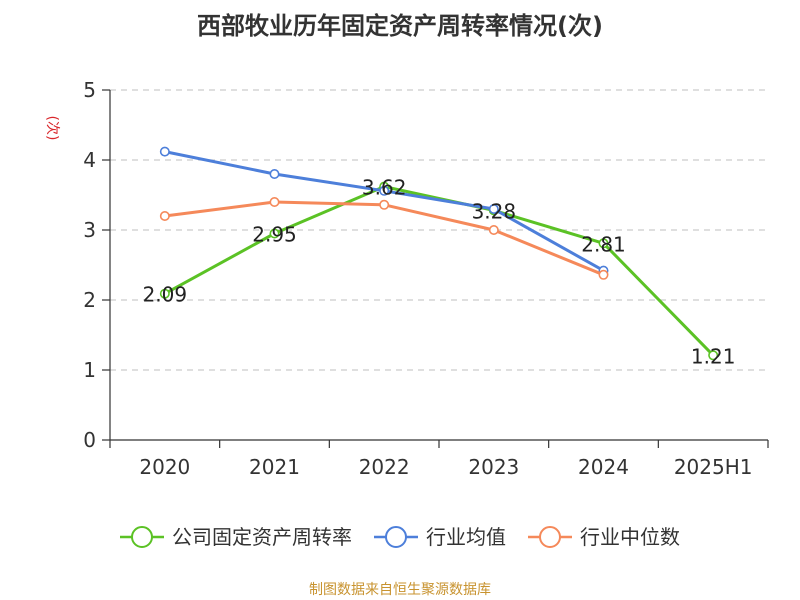 The width and height of the screenshot is (800, 600). I want to click on data-label: 2.81, so click(603, 244).